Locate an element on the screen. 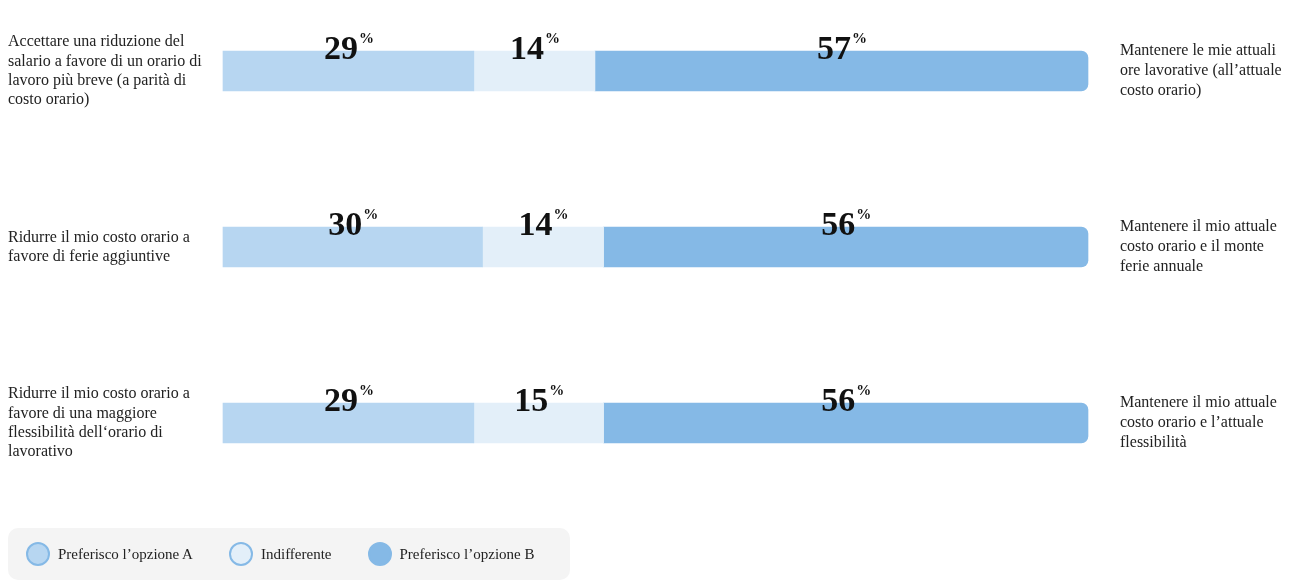 The image size is (1306, 581). y-tick-label: Ridurre il mio costo orario a favore di una maggiore flessibilità dell‘orario di lavorativo is located at coordinates (99, 421).